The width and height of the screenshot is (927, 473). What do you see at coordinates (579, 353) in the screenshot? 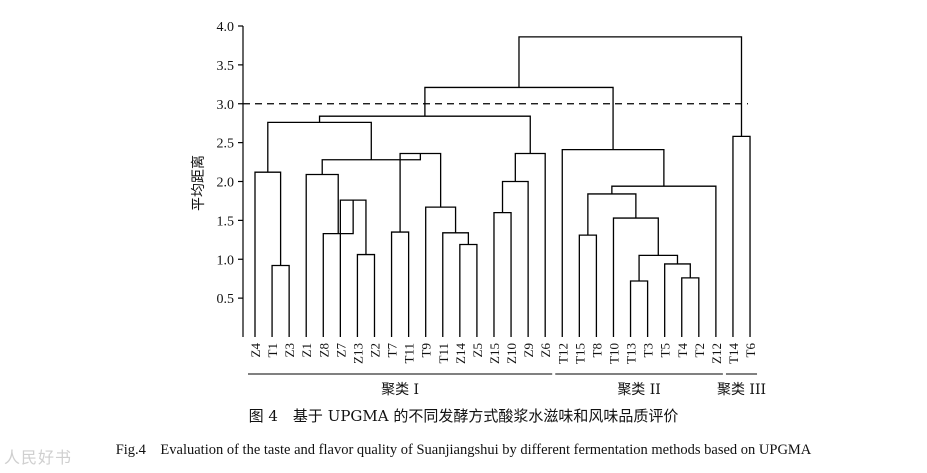
I see `leaf-label: T15` at bounding box center [579, 353].